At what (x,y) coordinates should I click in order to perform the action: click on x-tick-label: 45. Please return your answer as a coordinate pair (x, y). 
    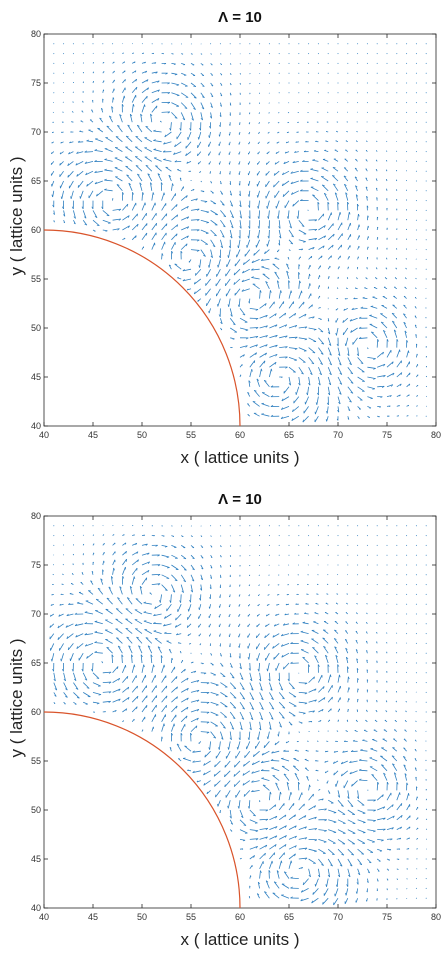
    Looking at the image, I should click on (93, 917).